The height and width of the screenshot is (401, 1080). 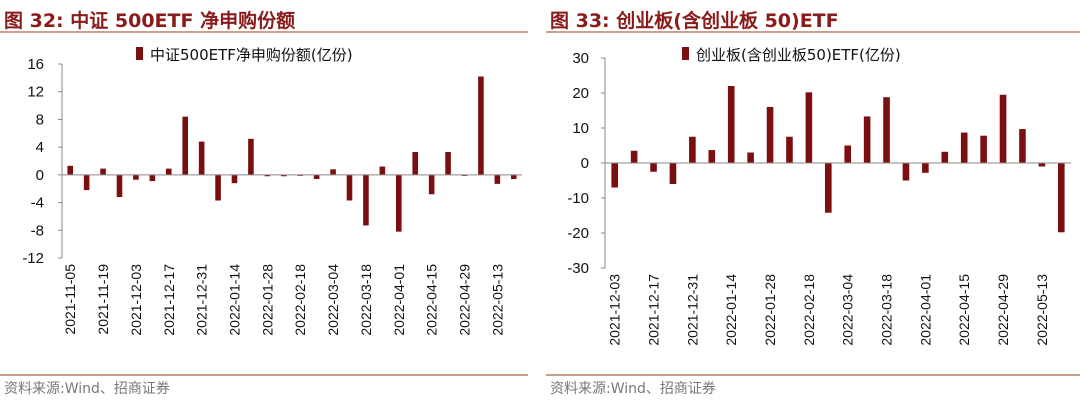 I want to click on y-tick-label: -30, so click(x=578, y=268).